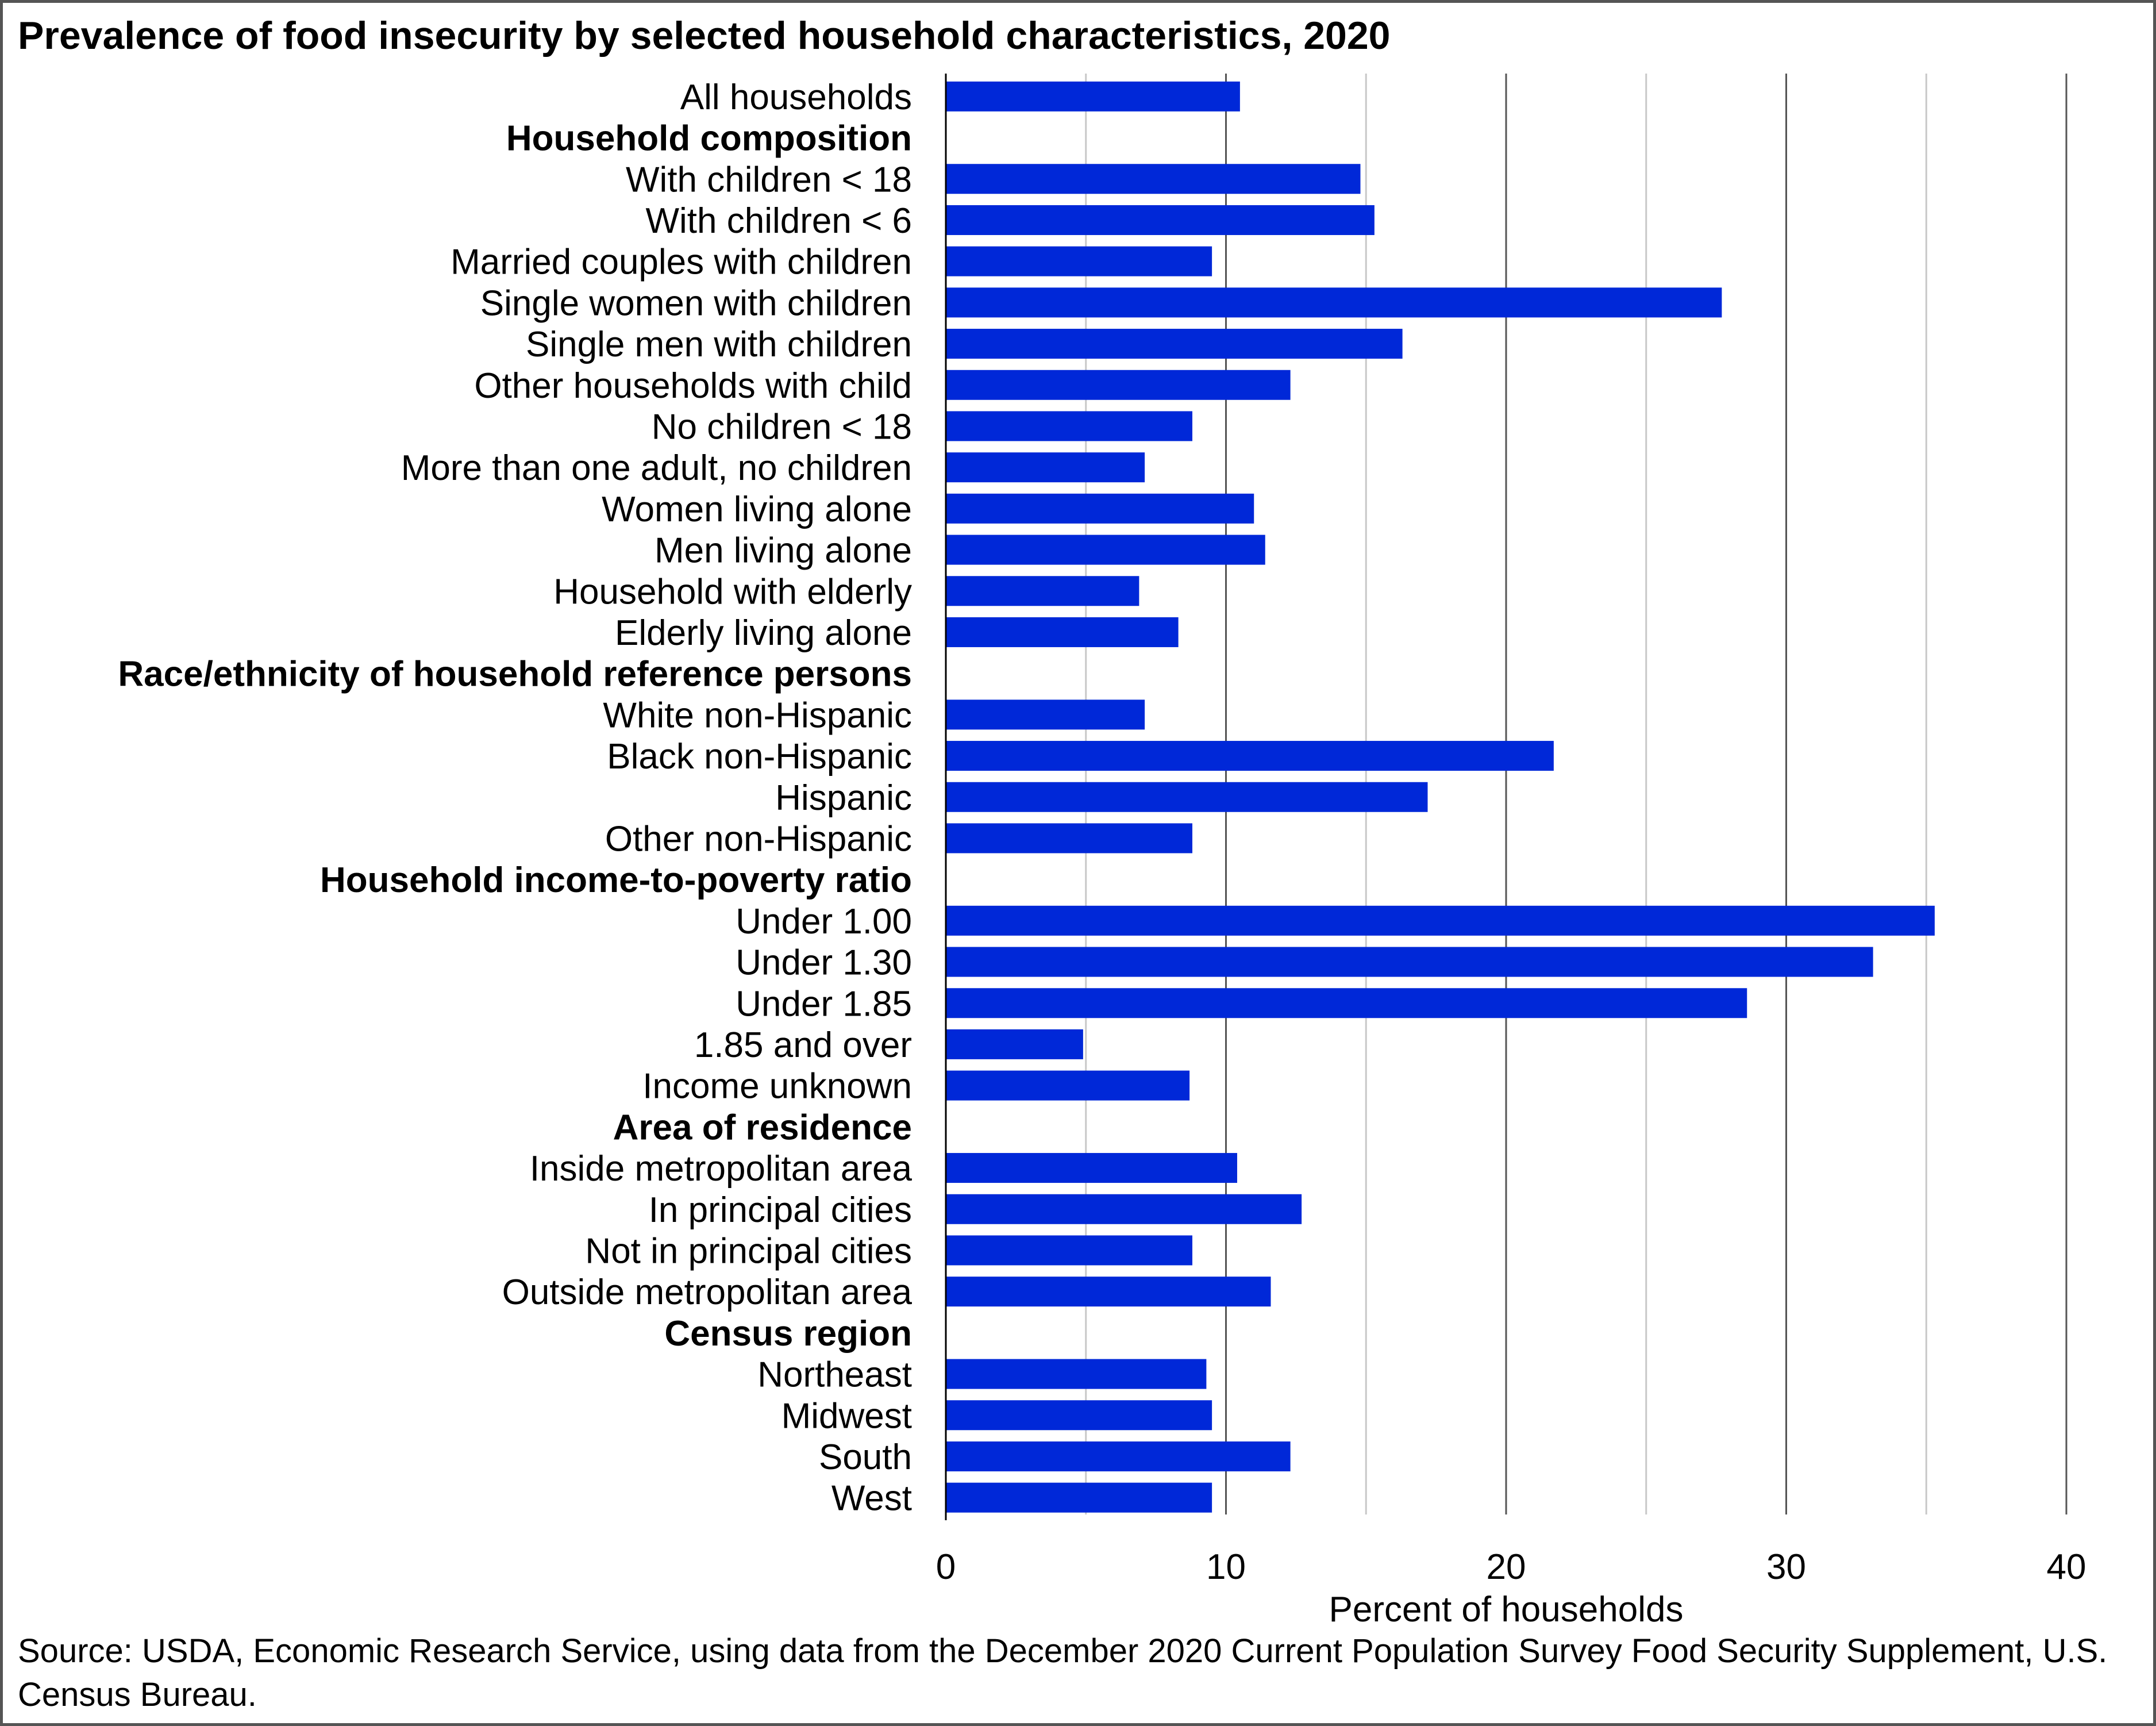 This screenshot has width=2156, height=1726. What do you see at coordinates (946, 1567) in the screenshot?
I see `x-tick-label: 0` at bounding box center [946, 1567].